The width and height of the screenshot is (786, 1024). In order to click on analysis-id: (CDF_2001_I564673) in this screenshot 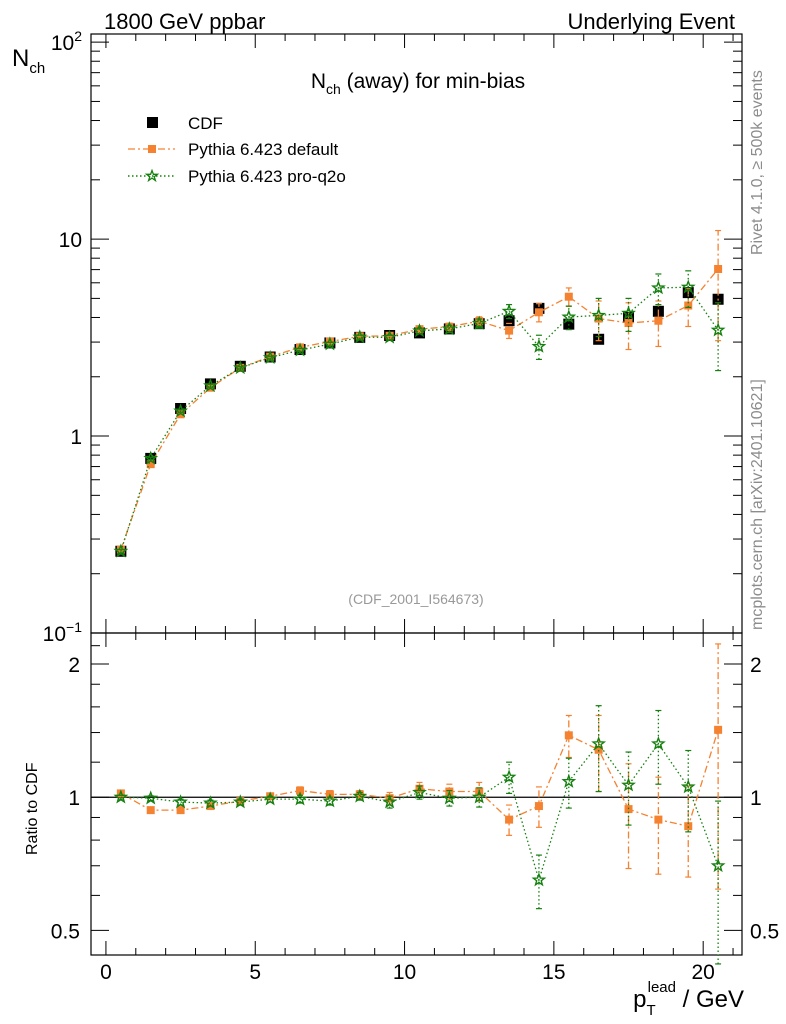, I will do `click(415, 599)`.